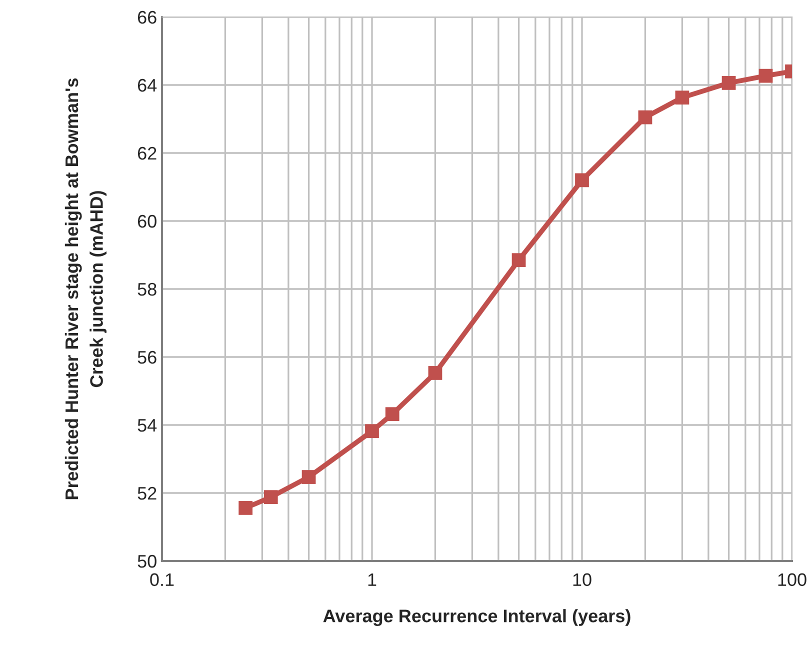 Image resolution: width=810 pixels, height=661 pixels. What do you see at coordinates (147, 289) in the screenshot?
I see `y-tick-label: 58` at bounding box center [147, 289].